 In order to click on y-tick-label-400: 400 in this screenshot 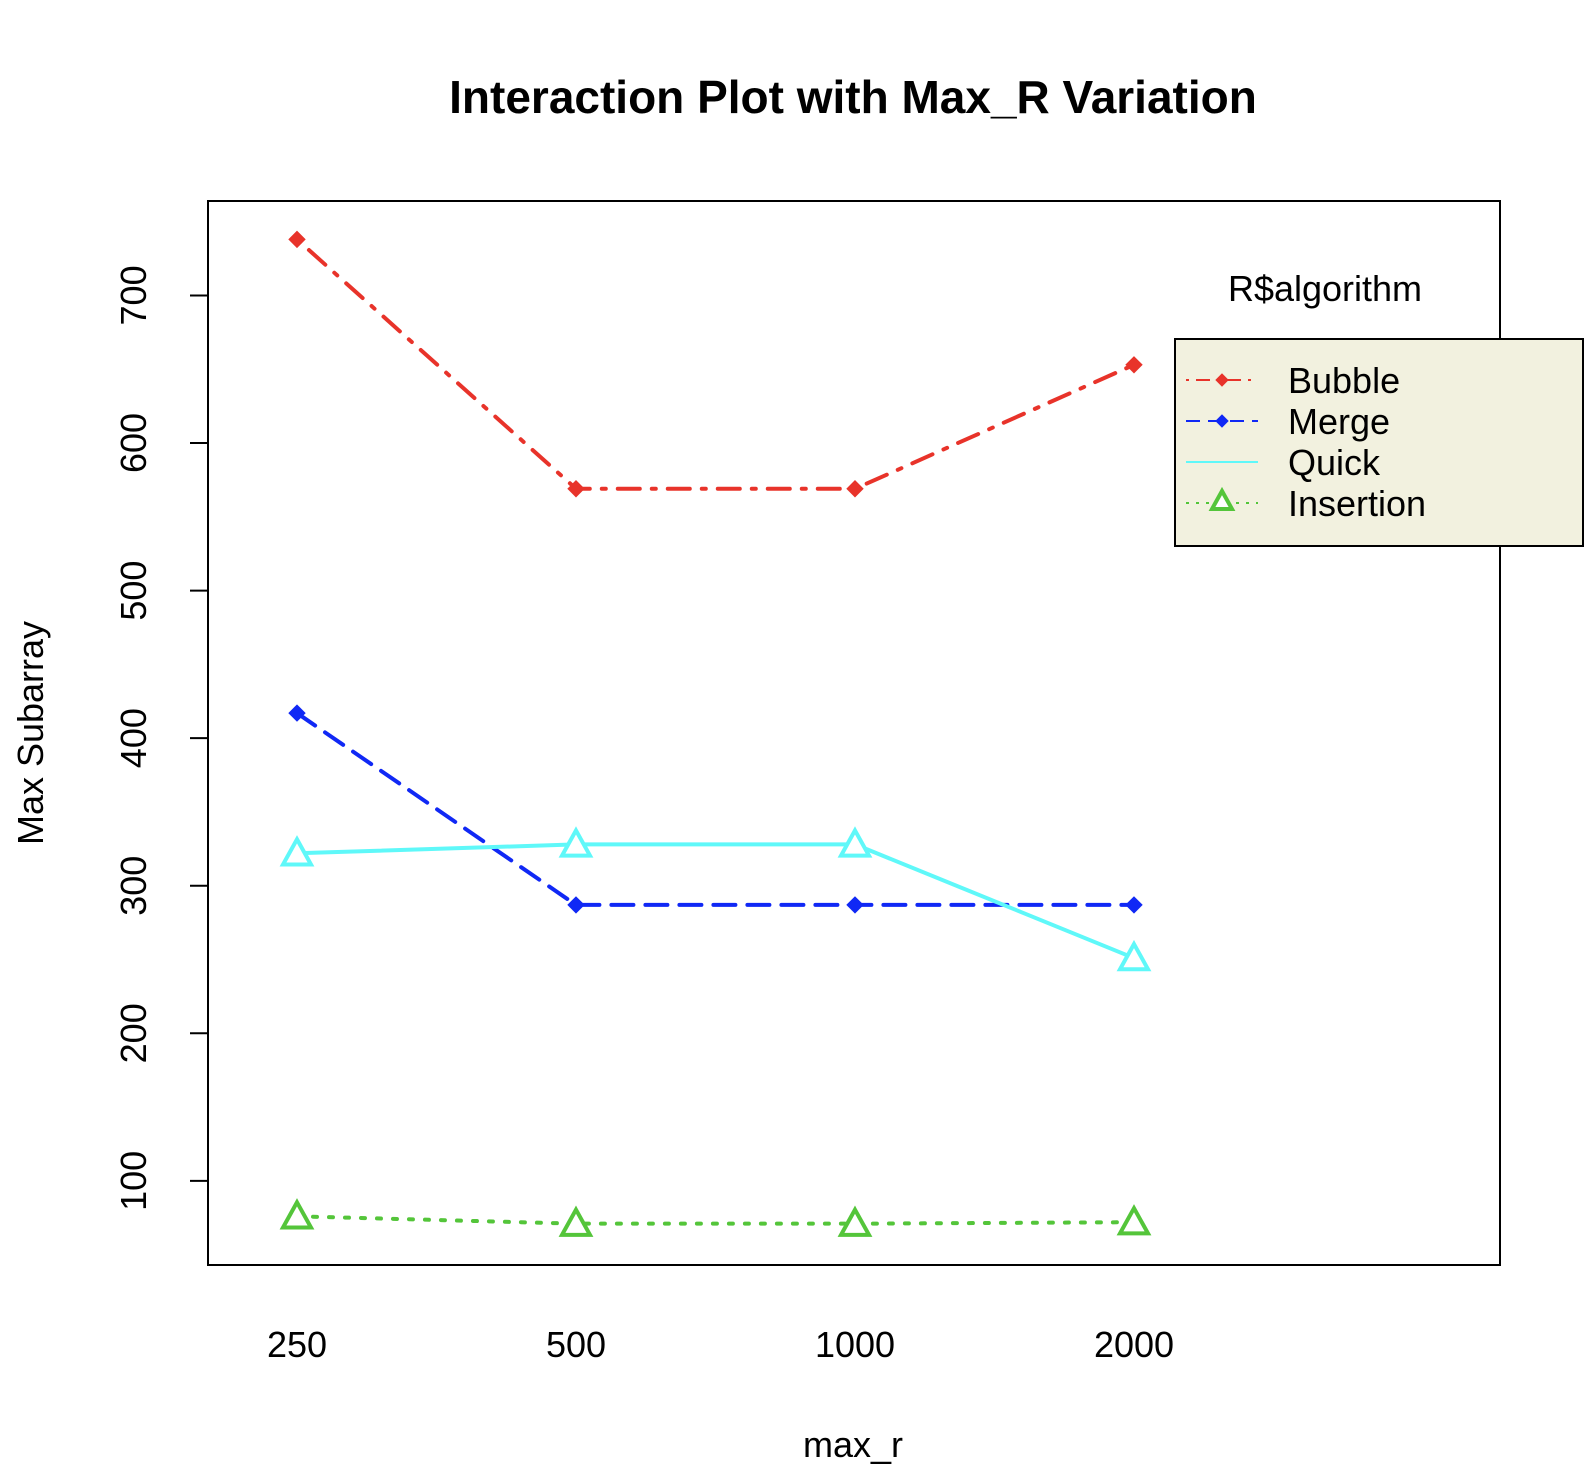, I will do `click(133, 738)`.